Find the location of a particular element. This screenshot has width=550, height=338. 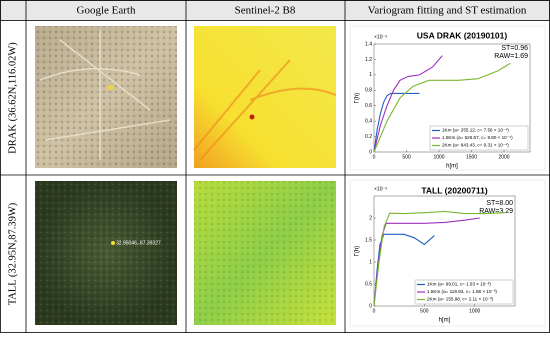

legend-label: 1.5Km (a= 119.93, c= 1.88 × 10⁻³) is located at coordinates (462, 291).